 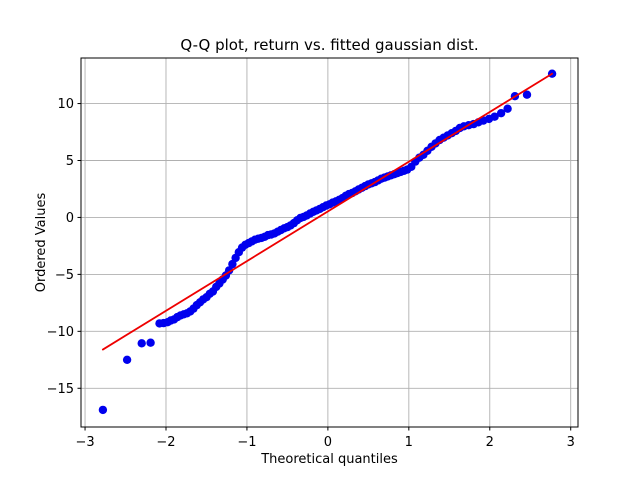 I want to click on x-tick-label: 3, so click(x=571, y=442).